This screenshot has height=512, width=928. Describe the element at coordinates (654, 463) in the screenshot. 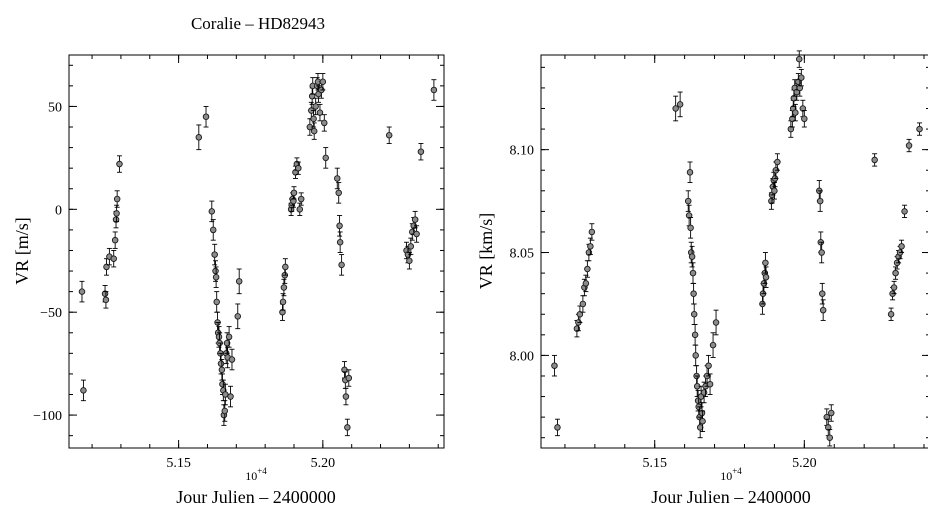

I see `x-tick-label: 5.15` at that location.